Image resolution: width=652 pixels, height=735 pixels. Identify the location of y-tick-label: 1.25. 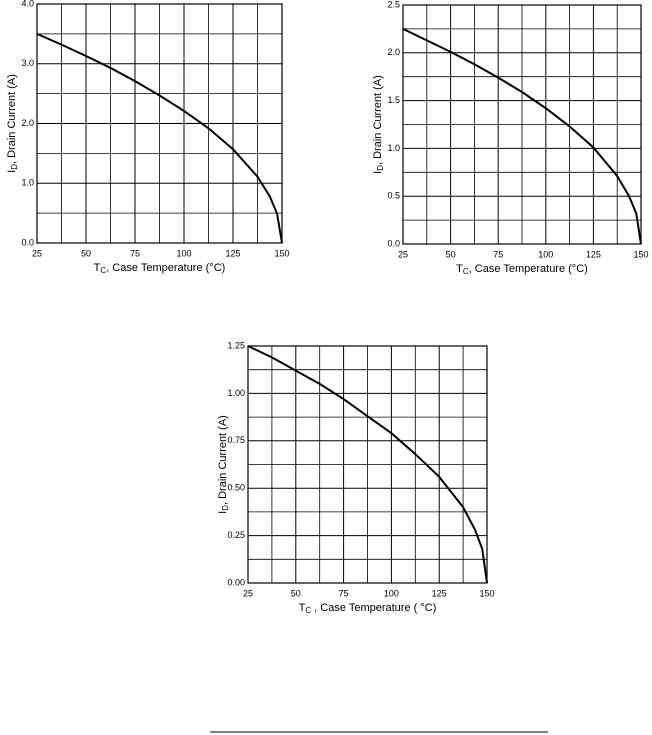
(236, 345).